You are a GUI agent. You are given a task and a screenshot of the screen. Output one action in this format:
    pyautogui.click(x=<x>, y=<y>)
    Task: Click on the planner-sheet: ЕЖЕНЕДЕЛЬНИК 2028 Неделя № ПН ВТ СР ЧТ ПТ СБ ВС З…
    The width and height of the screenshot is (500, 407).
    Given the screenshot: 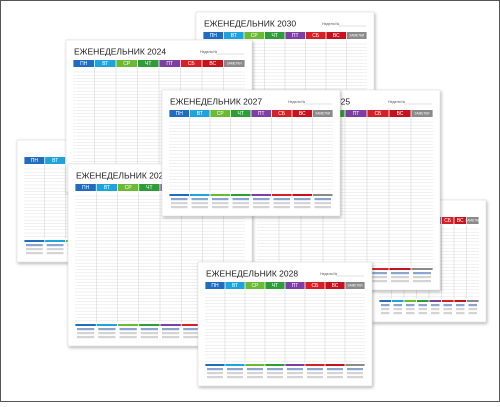 What is the action you would take?
    pyautogui.click(x=285, y=324)
    